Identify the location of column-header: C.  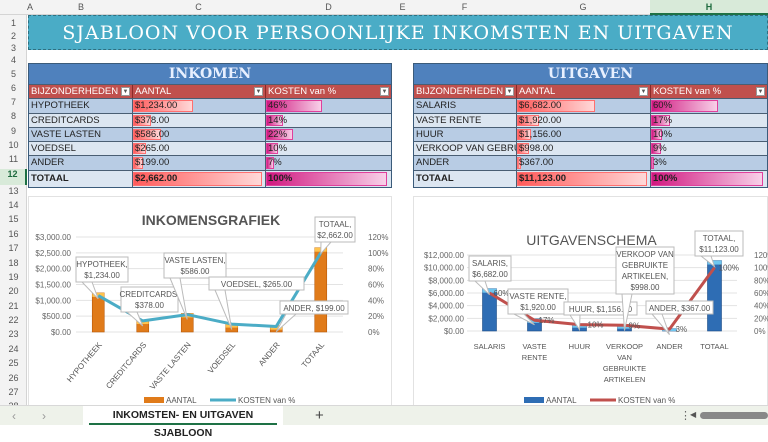
(198, 7).